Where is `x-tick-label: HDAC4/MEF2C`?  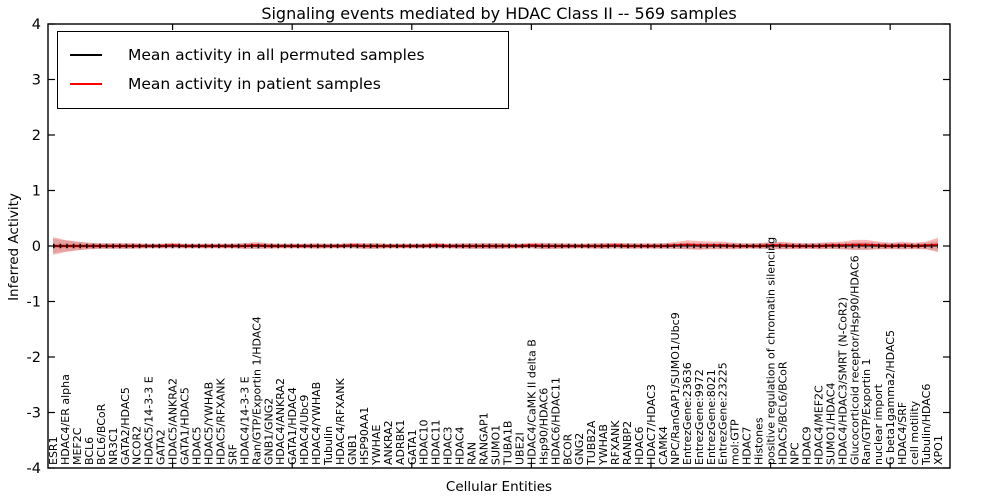
x-tick-label: HDAC4/MEF2C is located at coordinates (818, 425).